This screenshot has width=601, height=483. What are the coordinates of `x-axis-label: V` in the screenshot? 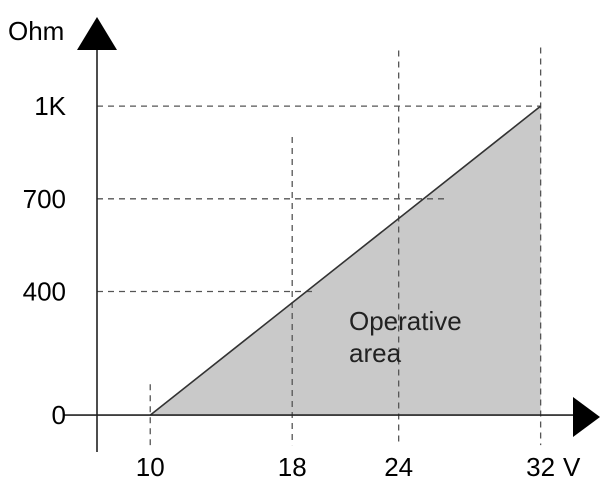 It's located at (572, 467).